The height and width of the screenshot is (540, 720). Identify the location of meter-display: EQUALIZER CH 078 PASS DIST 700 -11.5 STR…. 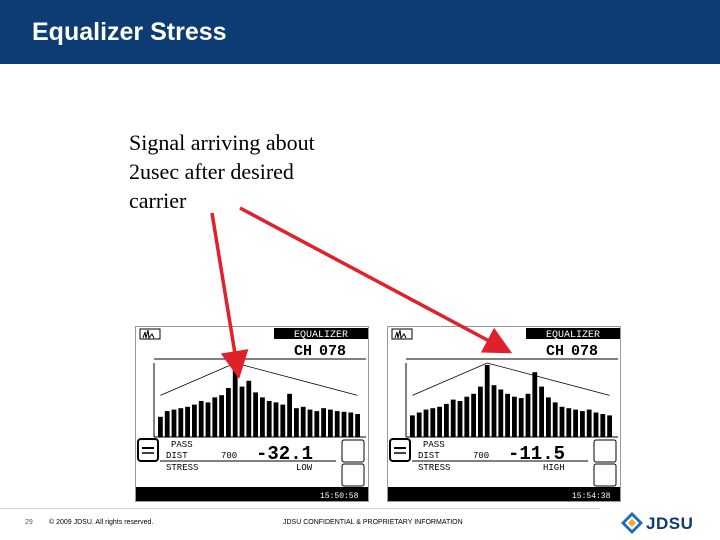
(504, 414).